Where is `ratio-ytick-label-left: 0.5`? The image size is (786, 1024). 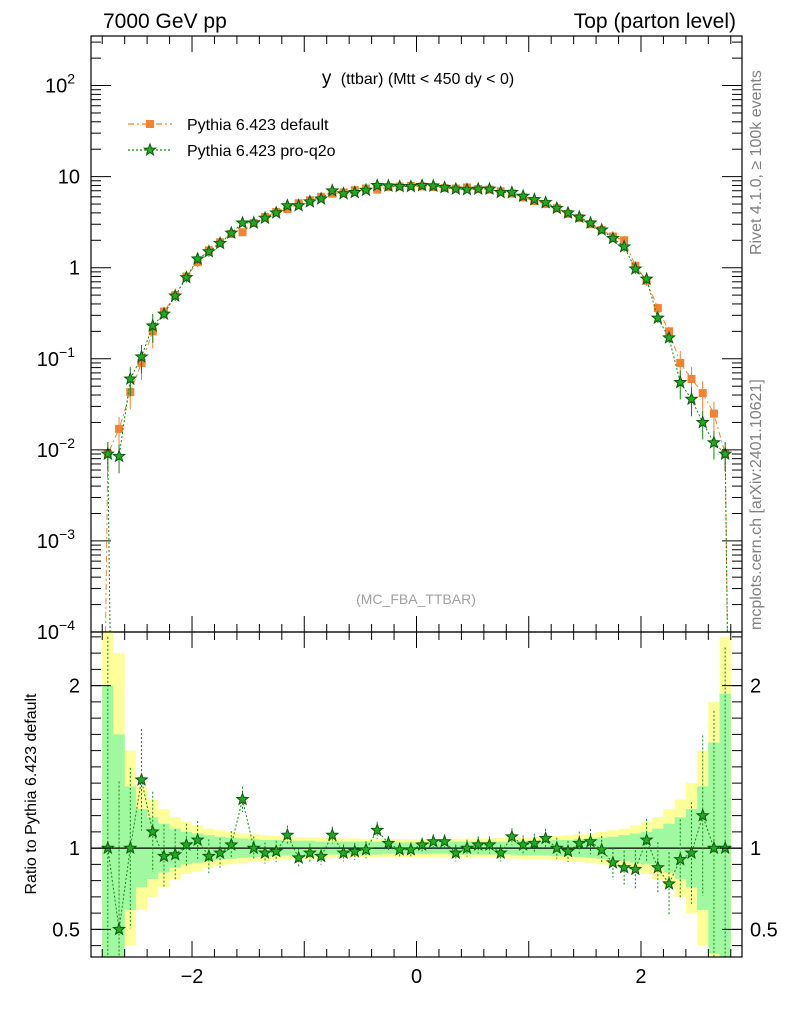
ratio-ytick-label-left: 0.5 is located at coordinates (66, 930).